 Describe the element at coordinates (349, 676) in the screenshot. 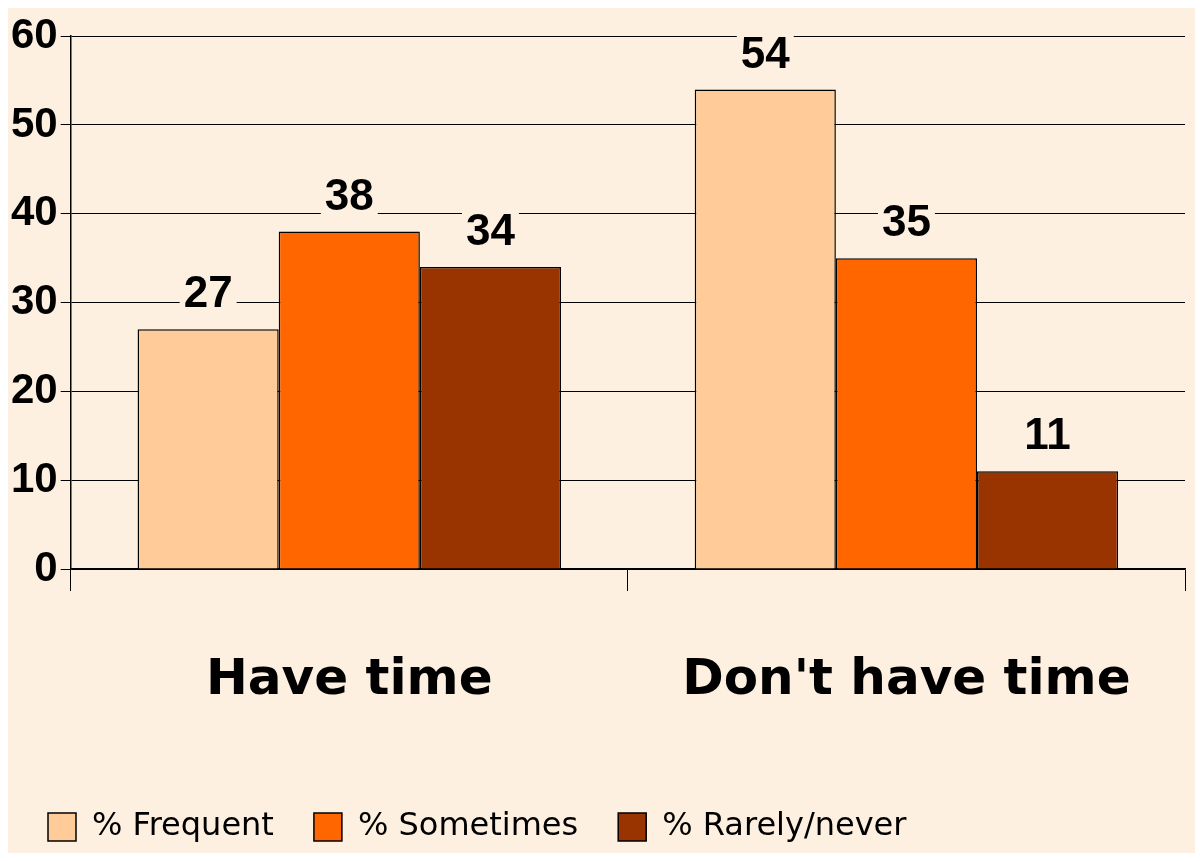

I see `x-tick-label: Have time` at that location.